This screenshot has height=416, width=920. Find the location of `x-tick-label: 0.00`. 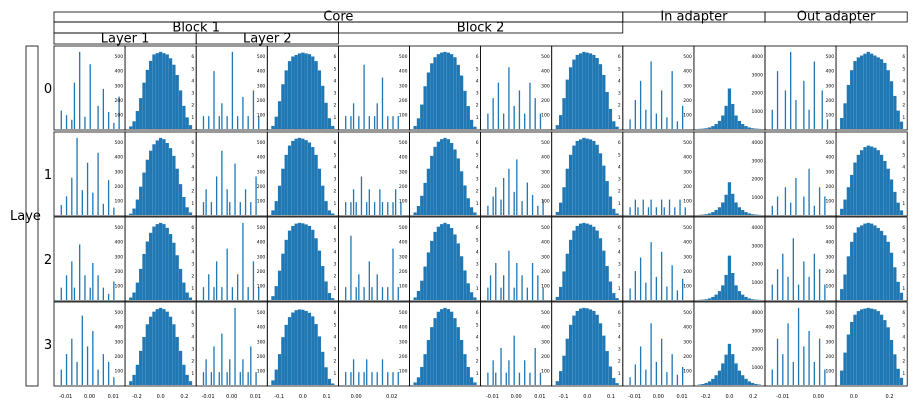

x-tick-label: 0.00 is located at coordinates (516, 397).